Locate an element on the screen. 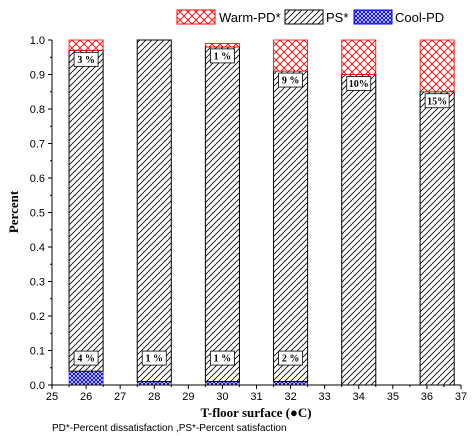 This screenshot has width=473, height=436. x-tick-label: 30 is located at coordinates (222, 397).